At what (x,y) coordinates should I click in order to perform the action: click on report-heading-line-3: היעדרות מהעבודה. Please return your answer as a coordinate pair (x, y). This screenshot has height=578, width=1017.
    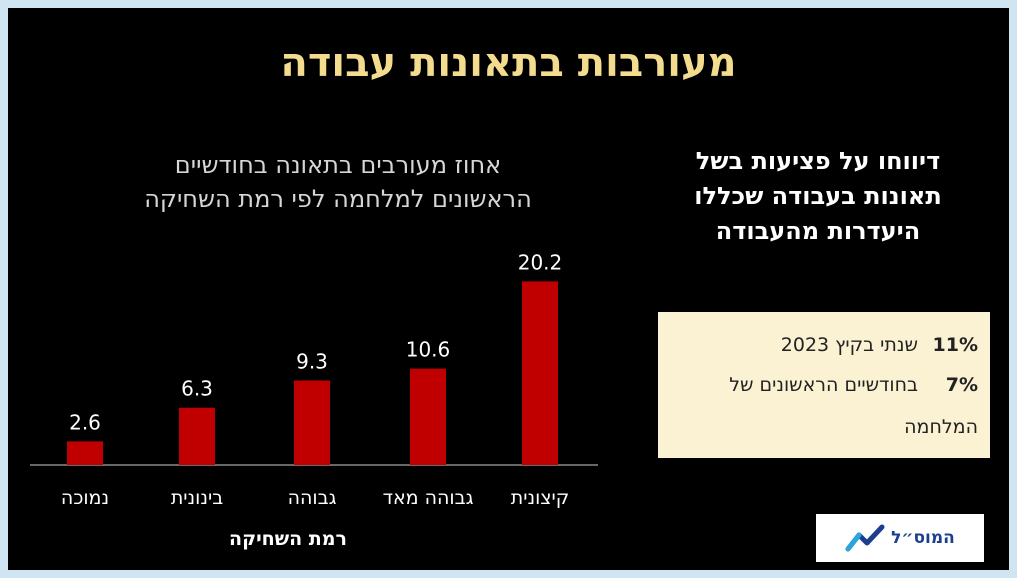
    Looking at the image, I should click on (818, 231).